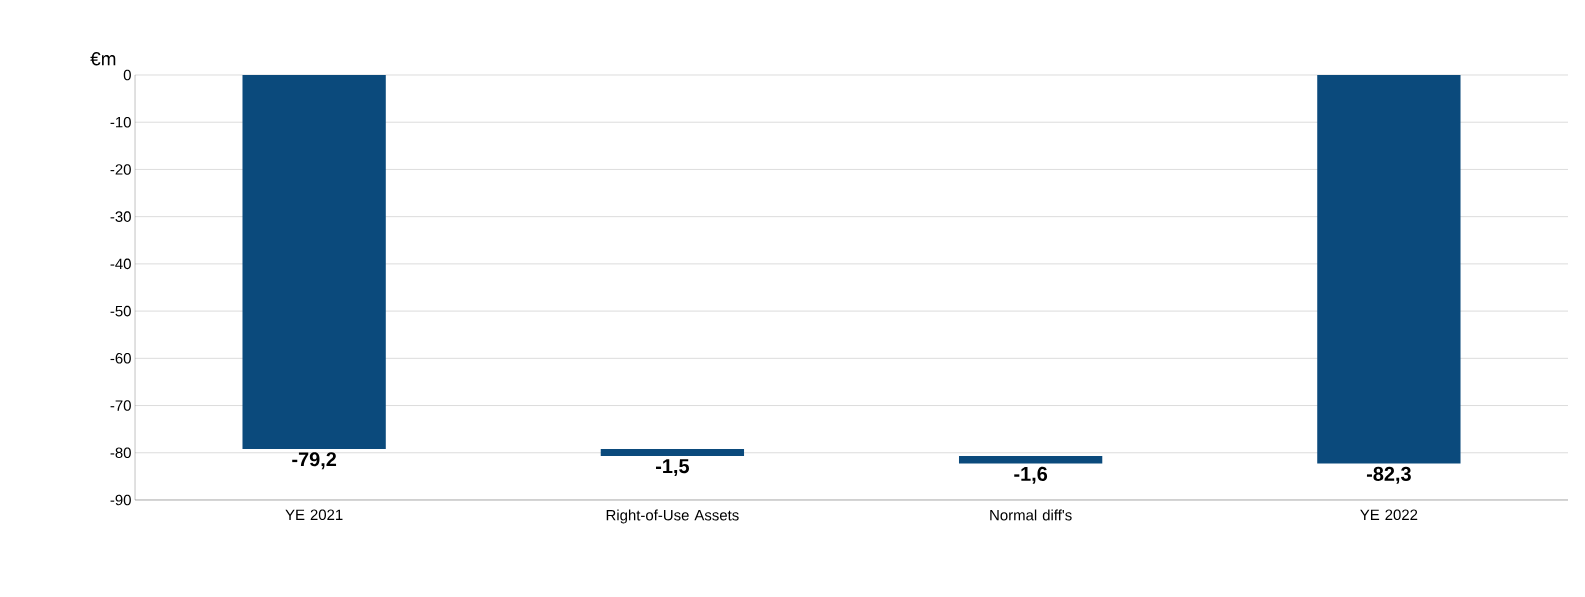 The width and height of the screenshot is (1585, 597). What do you see at coordinates (120, 311) in the screenshot?
I see `y-tick-label: -50` at bounding box center [120, 311].